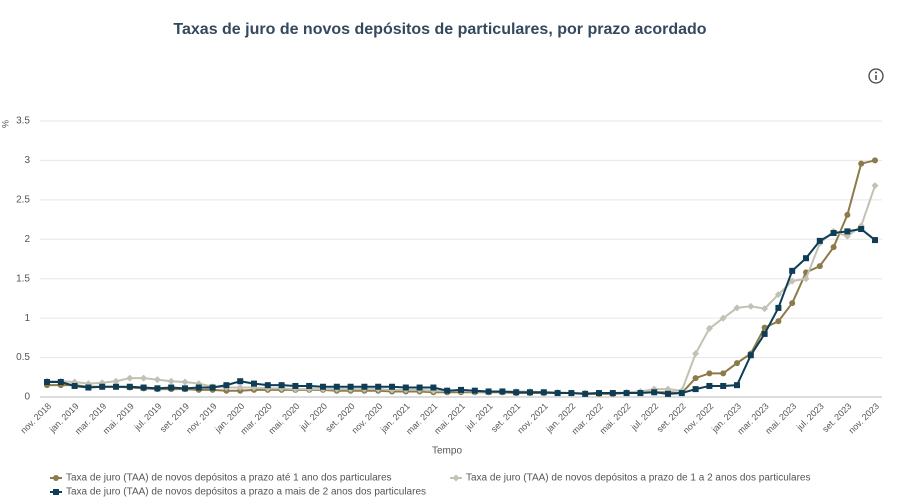 This screenshot has height=501, width=900. Describe the element at coordinates (532, 418) in the screenshot. I see `x-tick-label: nov. 2021` at that location.